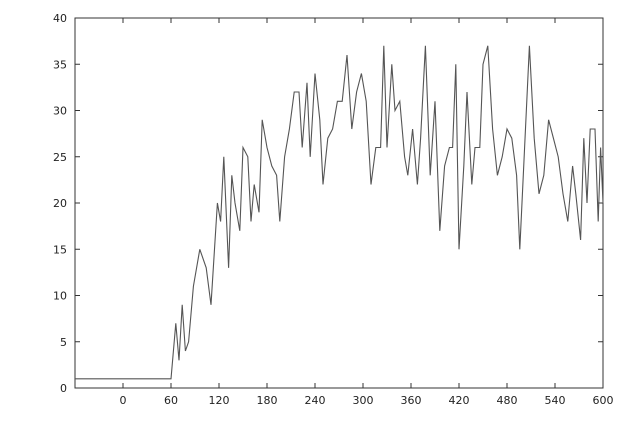  I want to click on x-tick-label: 540, so click(555, 400).